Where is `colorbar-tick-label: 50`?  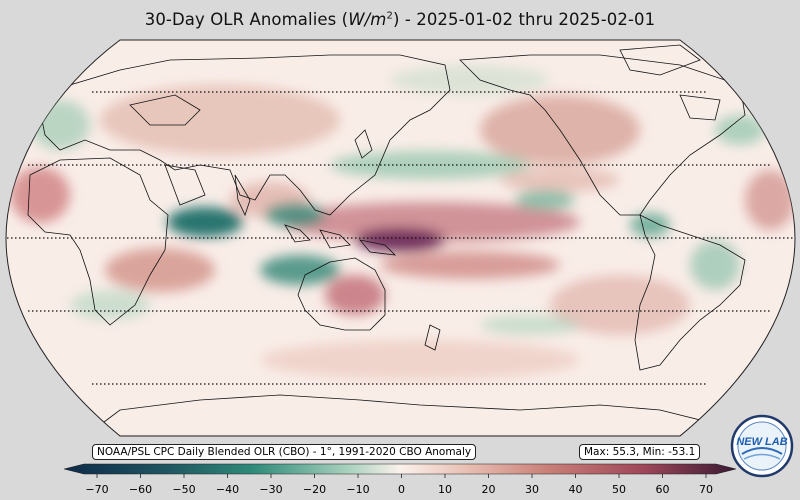
colorbar-tick-label: 50 is located at coordinates (619, 489).